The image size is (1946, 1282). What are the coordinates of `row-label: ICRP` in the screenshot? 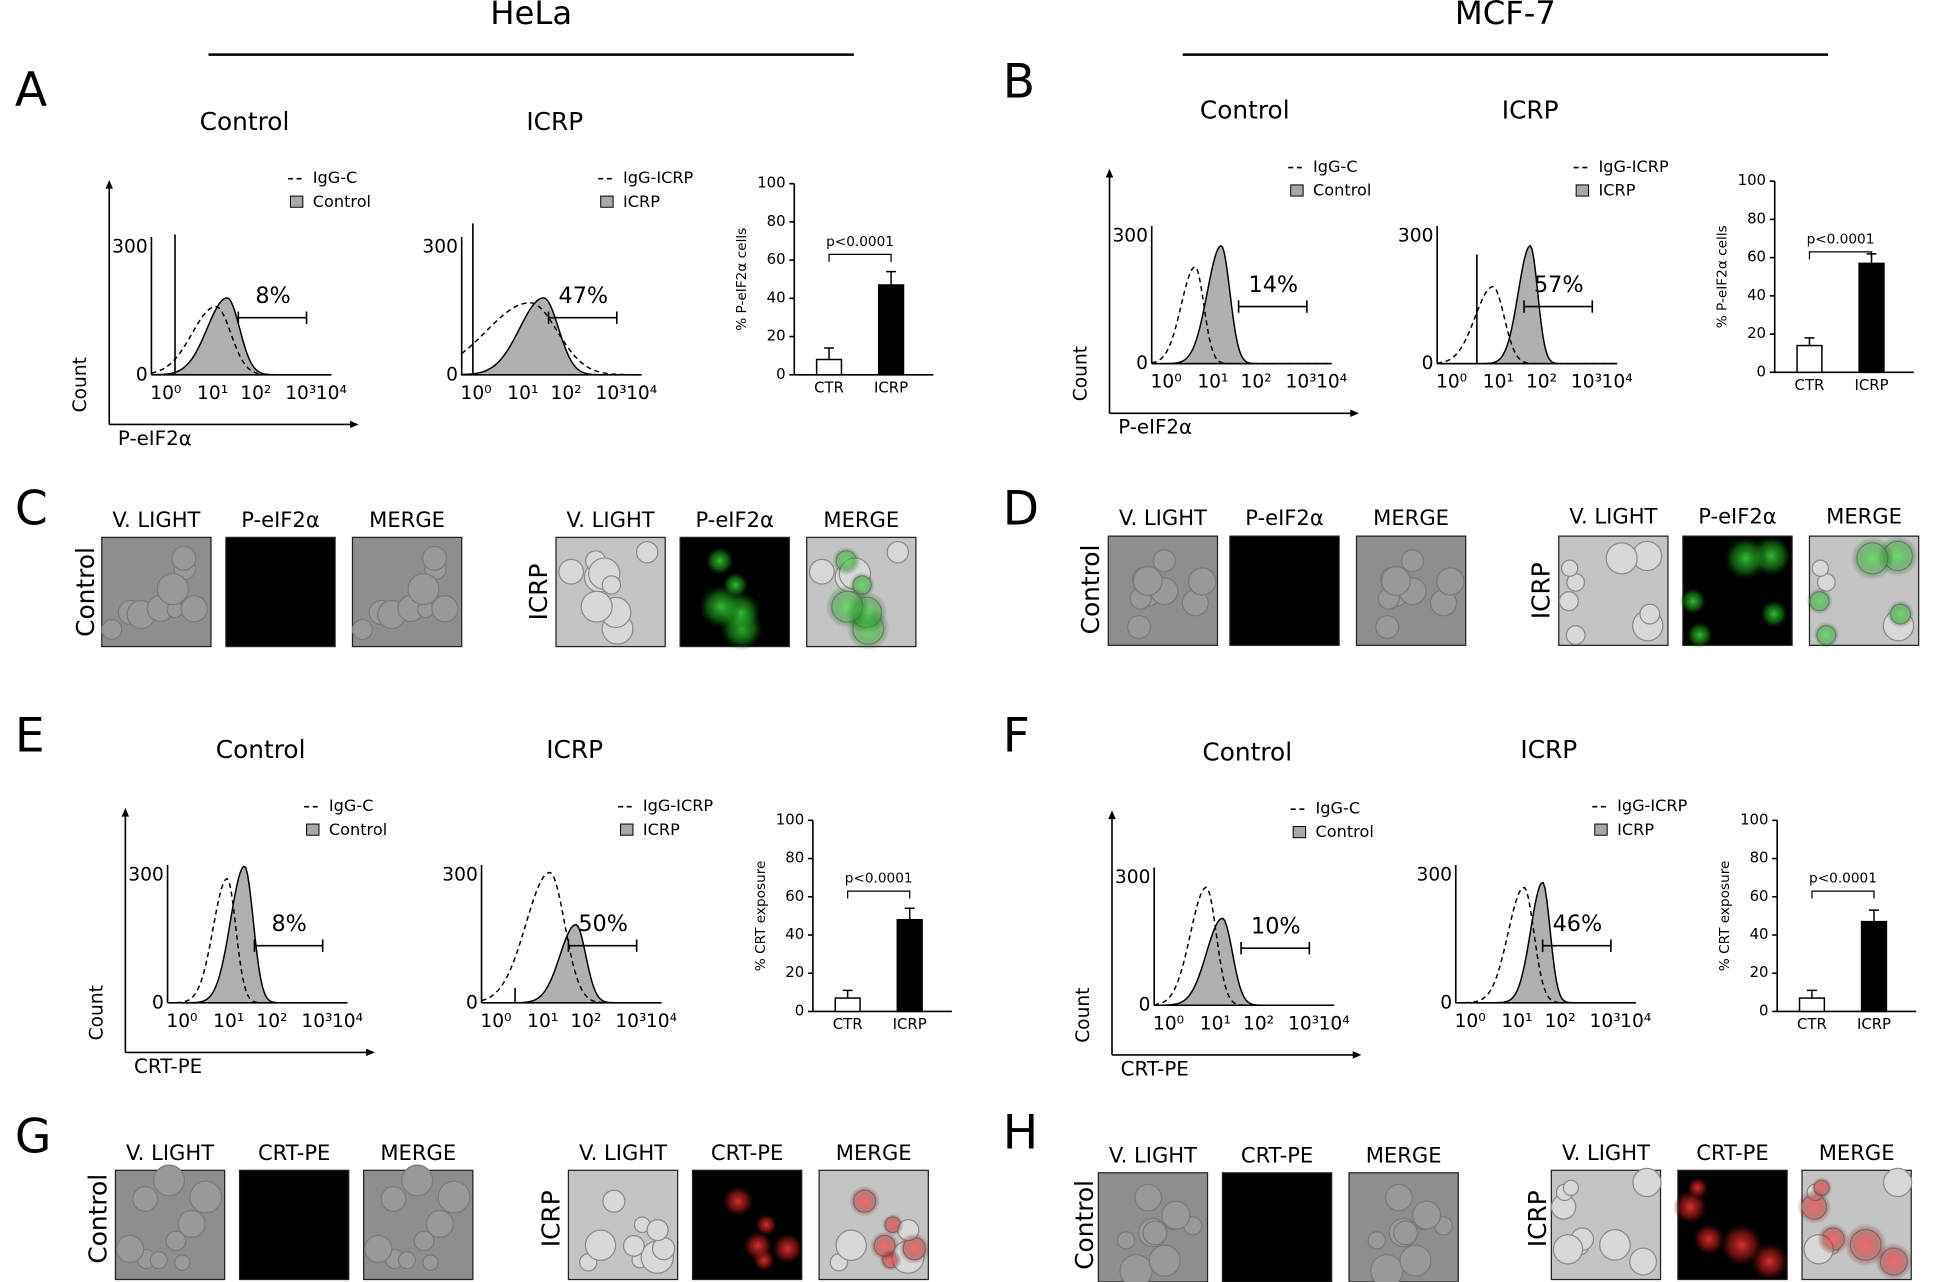 It's located at (550, 1218).